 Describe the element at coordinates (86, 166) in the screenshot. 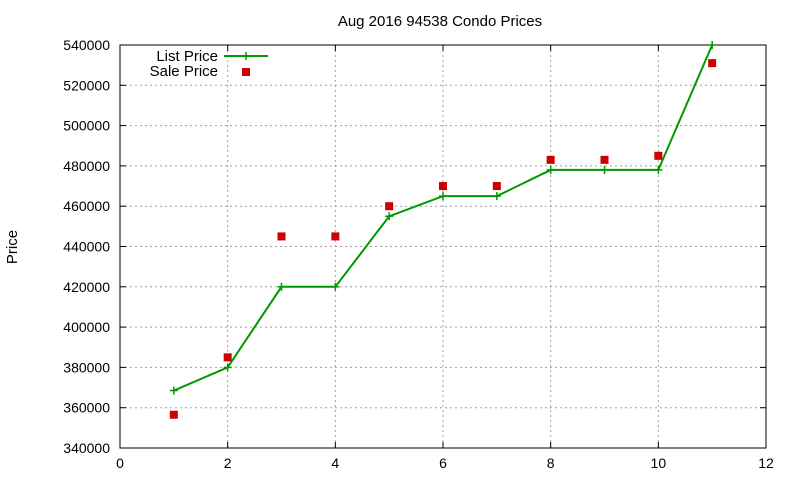

I see `y-tick-label: 480000` at that location.